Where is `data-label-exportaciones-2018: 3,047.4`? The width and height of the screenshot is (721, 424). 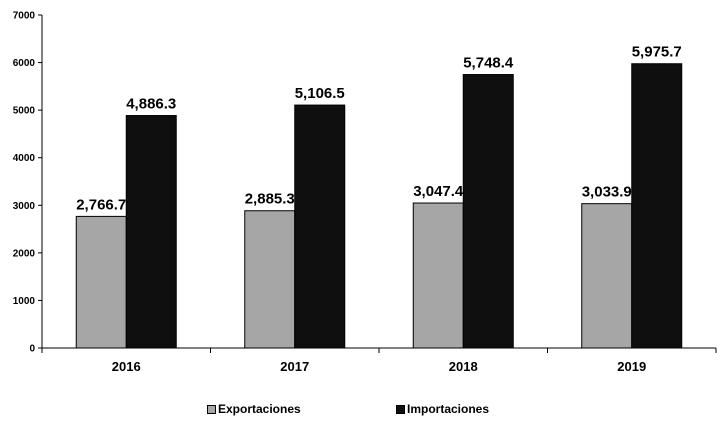 data-label-exportaciones-2018: 3,047.4 is located at coordinates (438, 191).